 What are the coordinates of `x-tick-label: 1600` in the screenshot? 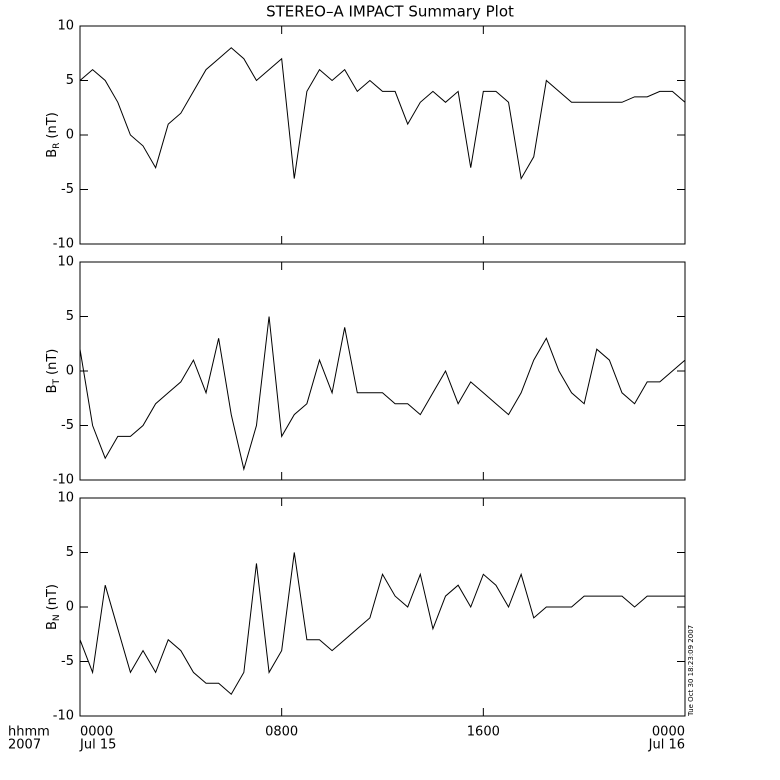 It's located at (483, 732).